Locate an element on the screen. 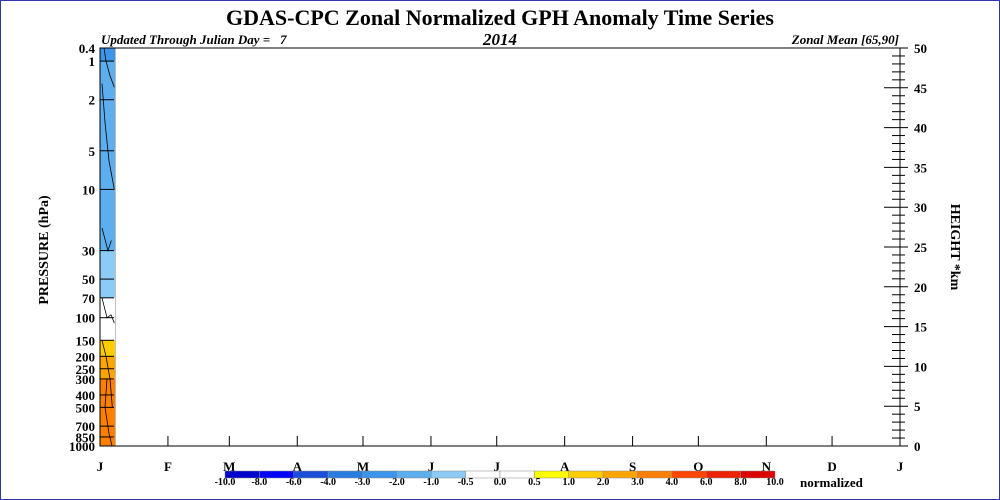 The width and height of the screenshot is (1000, 500). pressure-tick-label: 70 is located at coordinates (88, 298).